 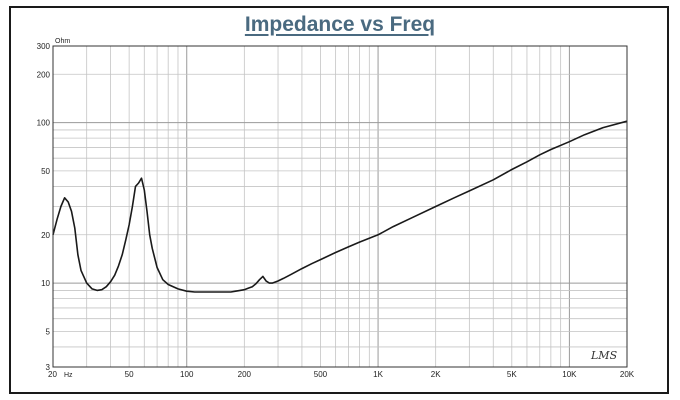 What do you see at coordinates (512, 374) in the screenshot?
I see `x-tick-label: 5K` at bounding box center [512, 374].